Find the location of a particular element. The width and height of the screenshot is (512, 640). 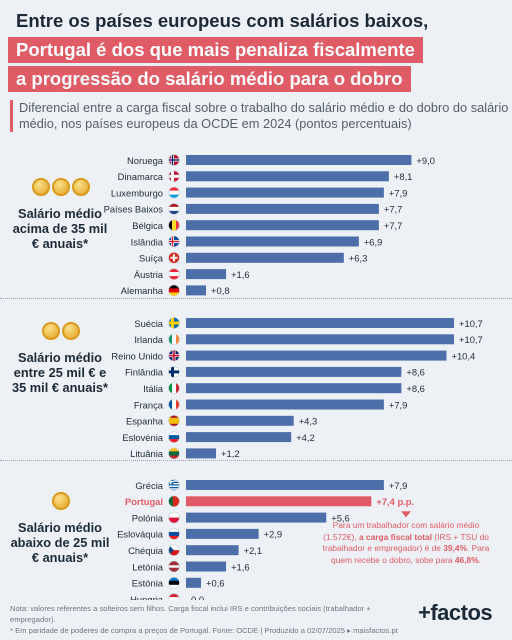

category-label-eslovenia: Eslovénia is located at coordinates (142, 437).